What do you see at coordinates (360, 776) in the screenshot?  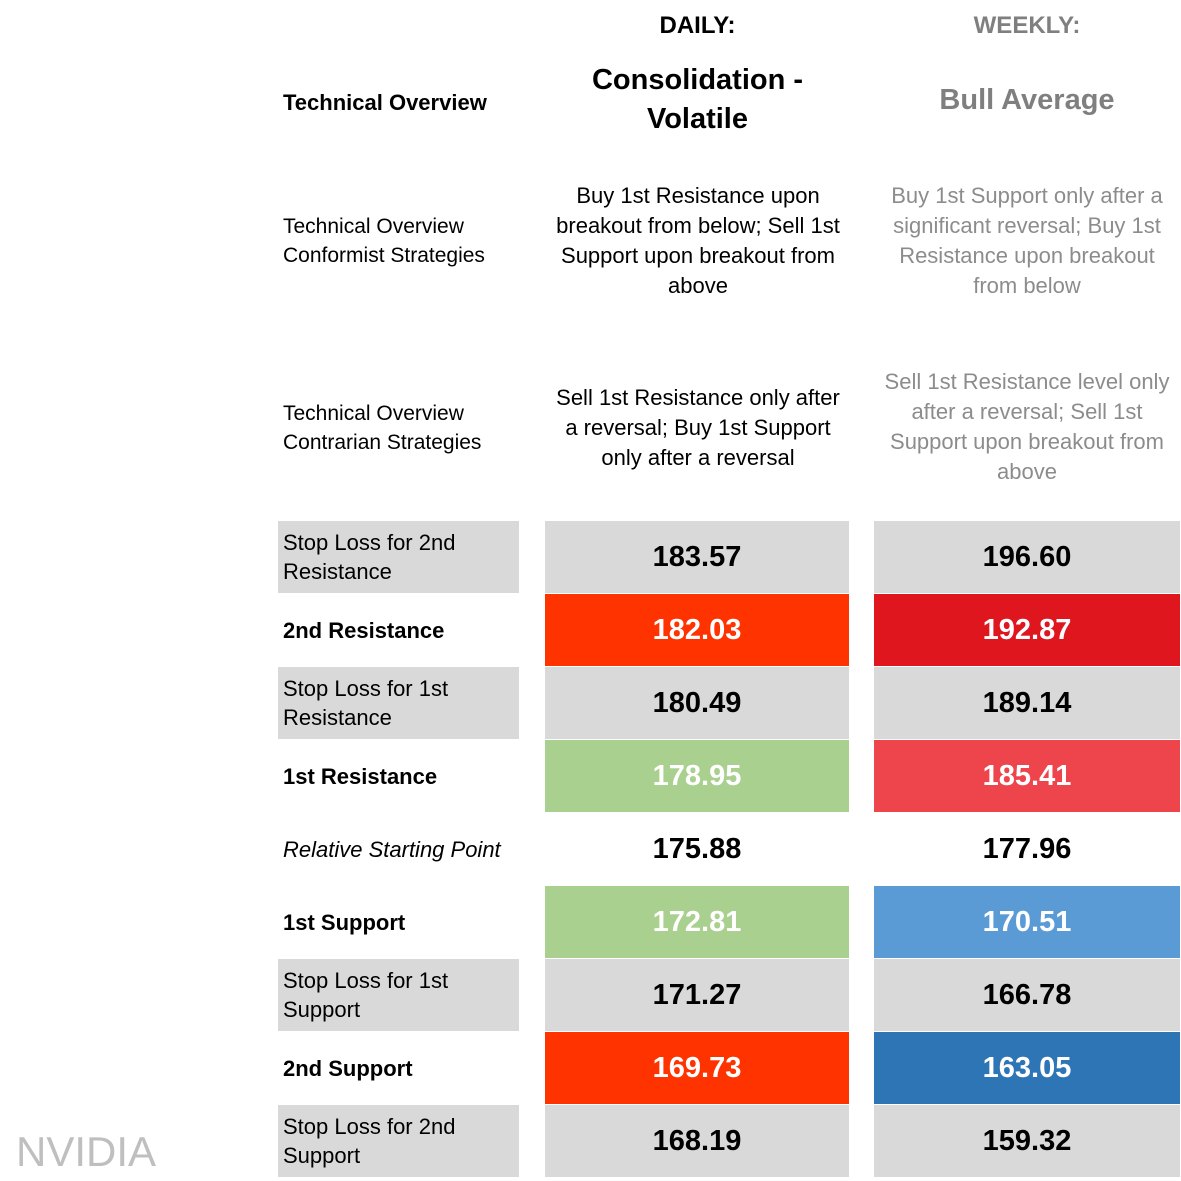 I see `level-label-1st-resistance: 1st Resistance` at bounding box center [360, 776].